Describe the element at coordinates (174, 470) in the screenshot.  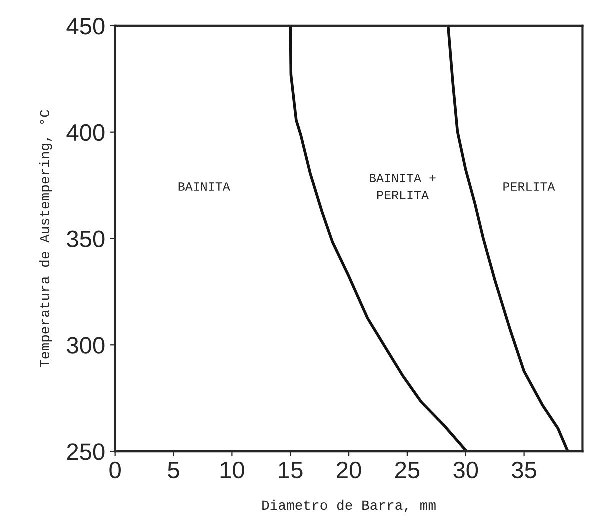
I see `x-tick-label: 5` at that location.